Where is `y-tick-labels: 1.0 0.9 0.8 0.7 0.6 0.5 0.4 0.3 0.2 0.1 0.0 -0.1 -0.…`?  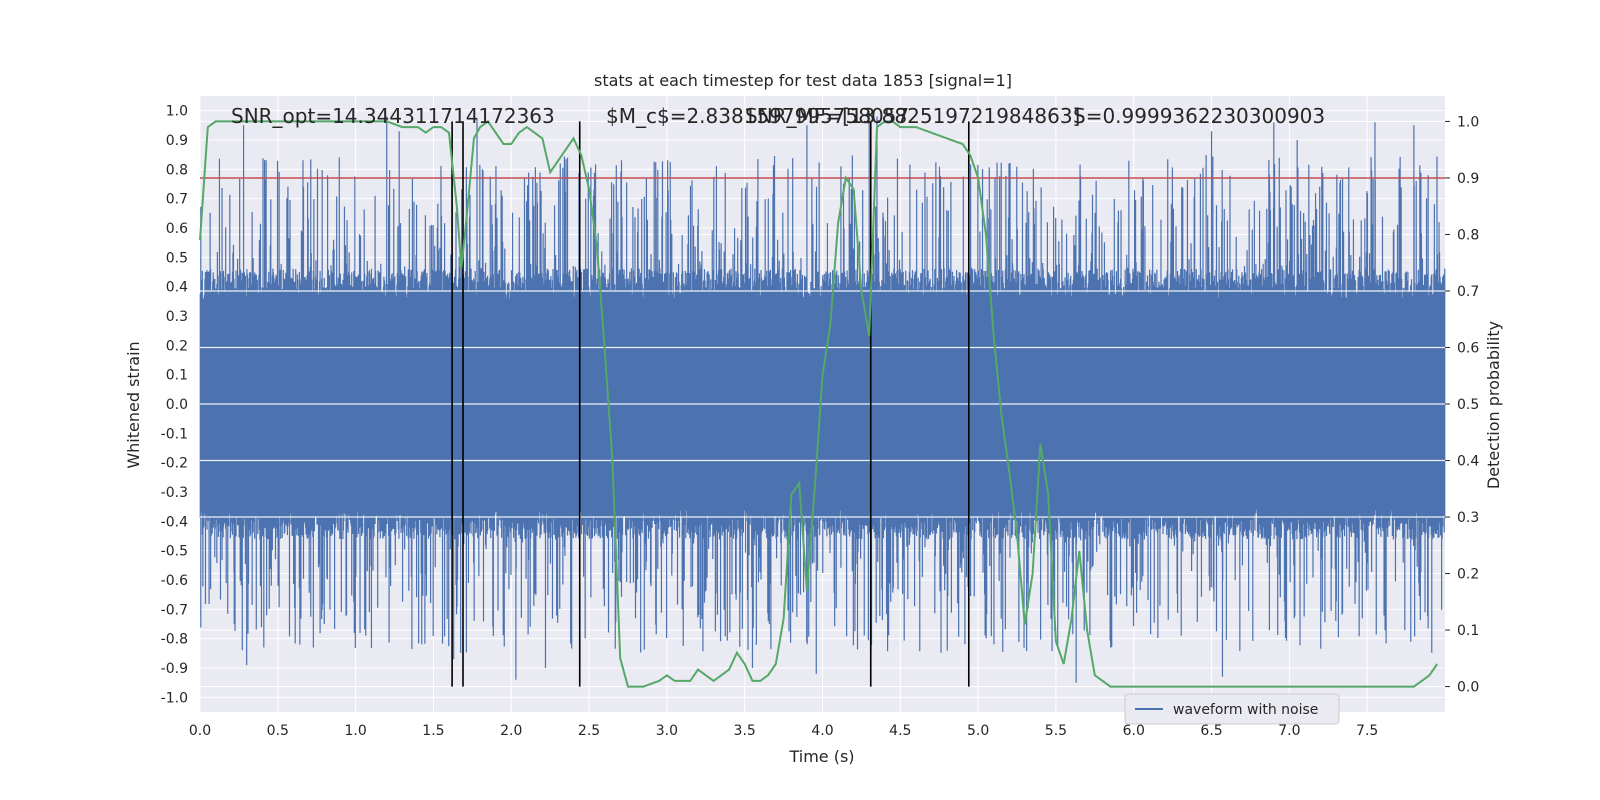
y-tick-labels: 1.0 0.9 0.8 0.7 0.6 0.5 0.4 0.3 0.2 0.1 0.0 -0.1 -0.… is located at coordinates (174, 405).